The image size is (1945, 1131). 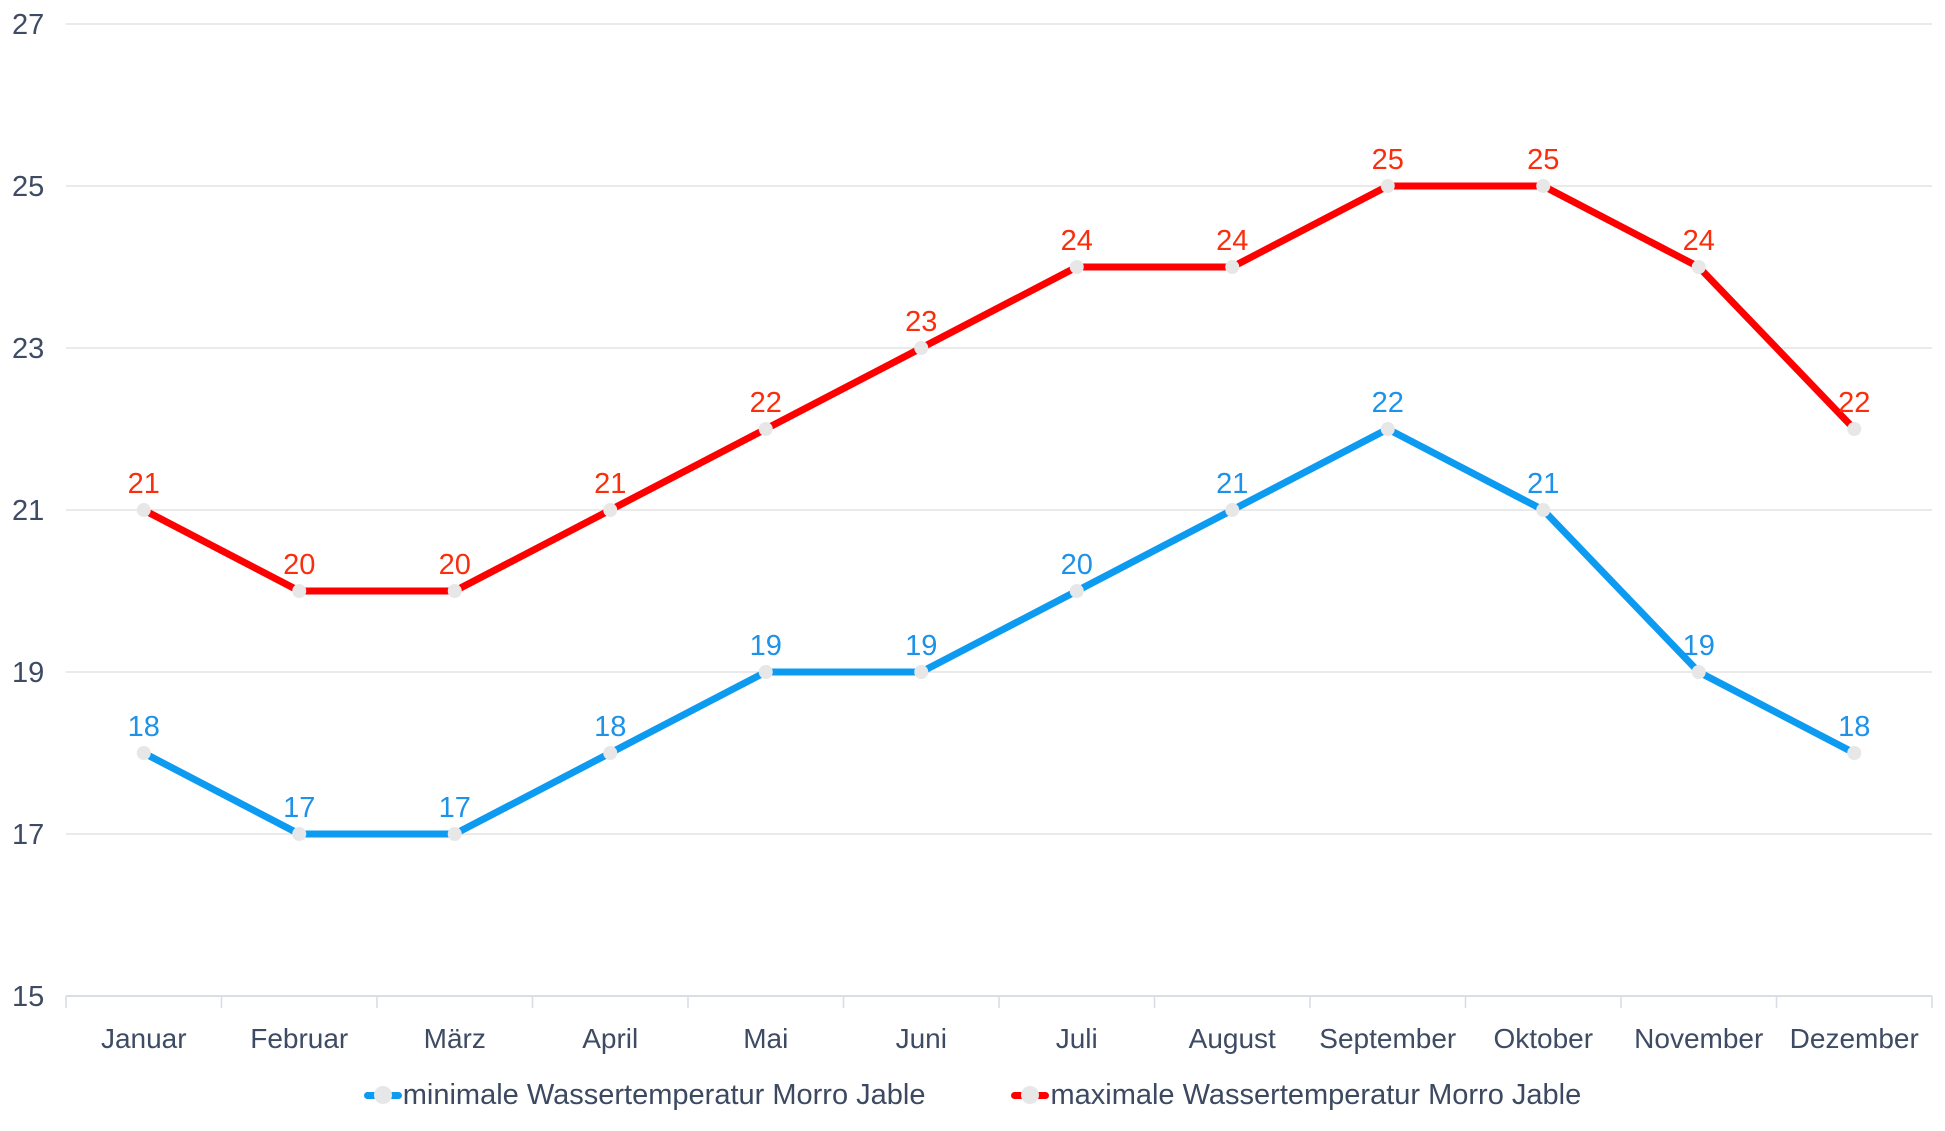 What do you see at coordinates (1232, 1038) in the screenshot?
I see `month-label: August` at bounding box center [1232, 1038].